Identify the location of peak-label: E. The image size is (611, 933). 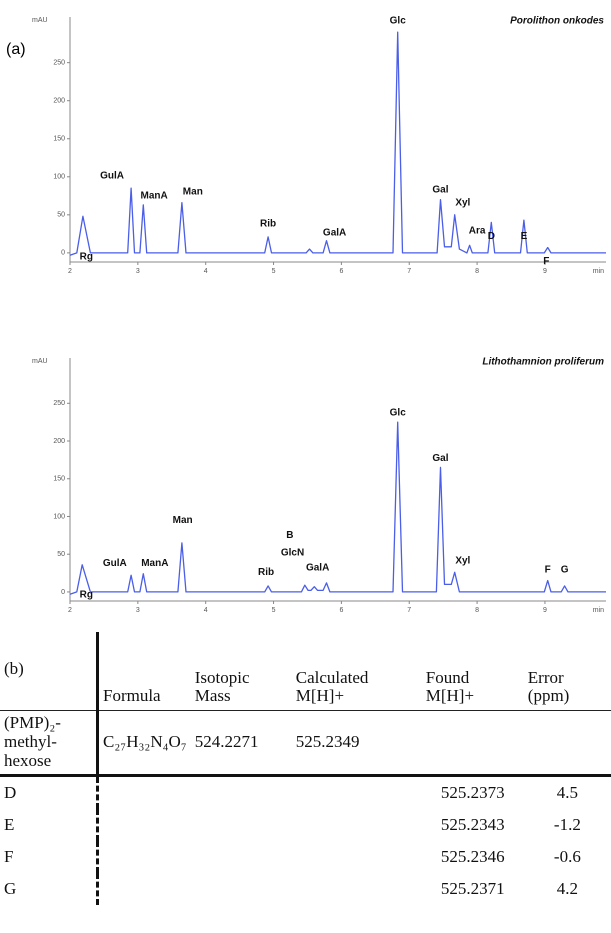
(524, 236).